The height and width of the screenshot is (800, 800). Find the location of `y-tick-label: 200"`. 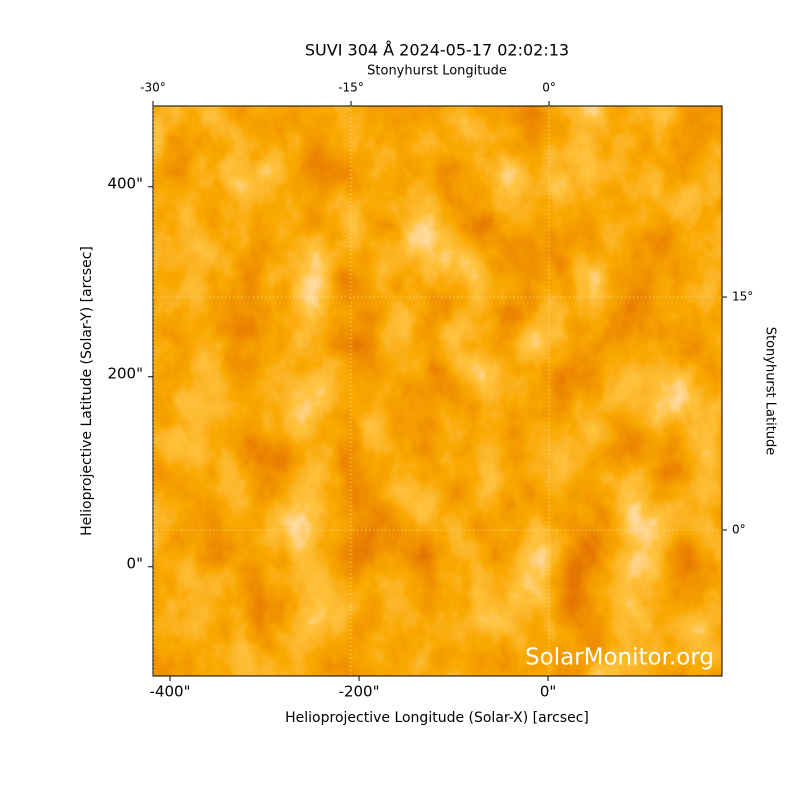

y-tick-label: 200" is located at coordinates (125, 373).